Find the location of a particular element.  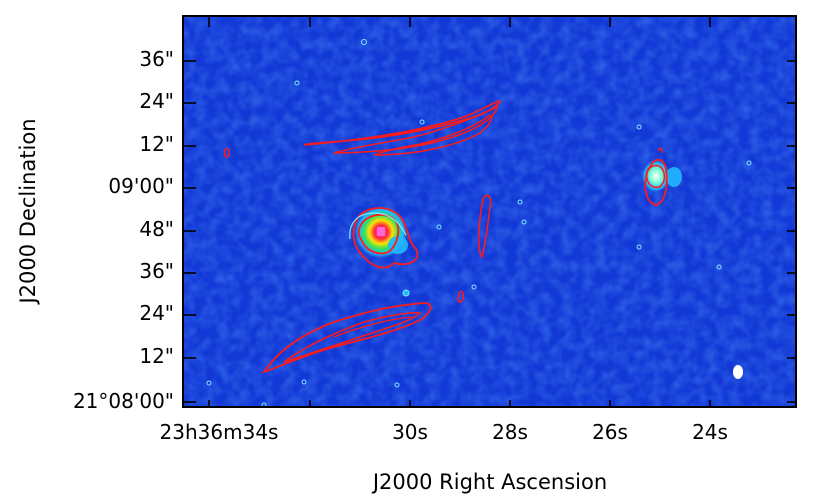

x-tick-label: 23h36m34s is located at coordinates (219, 432).